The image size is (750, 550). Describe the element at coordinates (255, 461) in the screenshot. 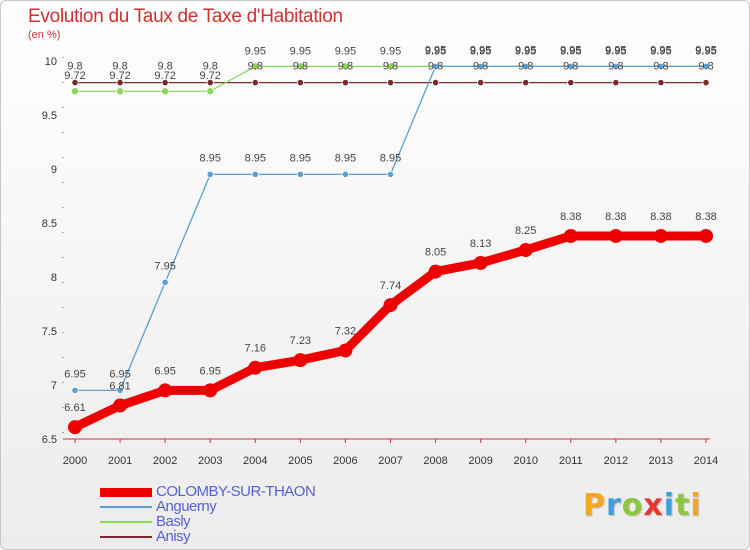

I see `x-tick-label: 2004` at that location.